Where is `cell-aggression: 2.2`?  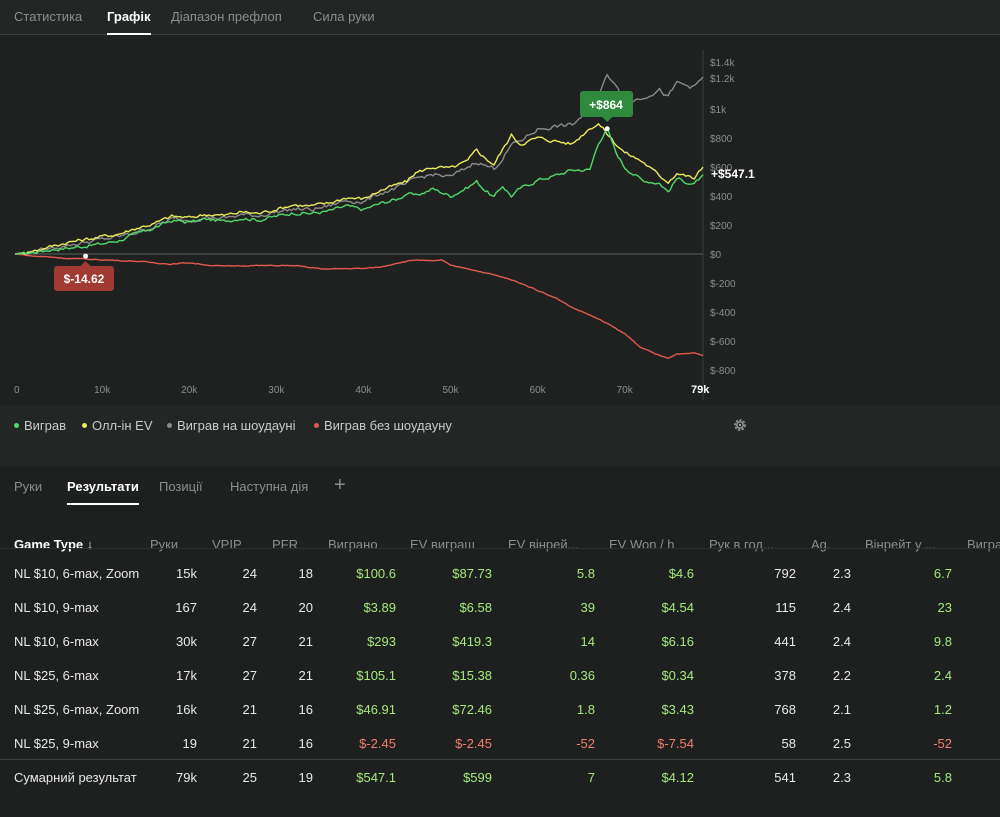 cell-aggression: 2.2 is located at coordinates (841, 675).